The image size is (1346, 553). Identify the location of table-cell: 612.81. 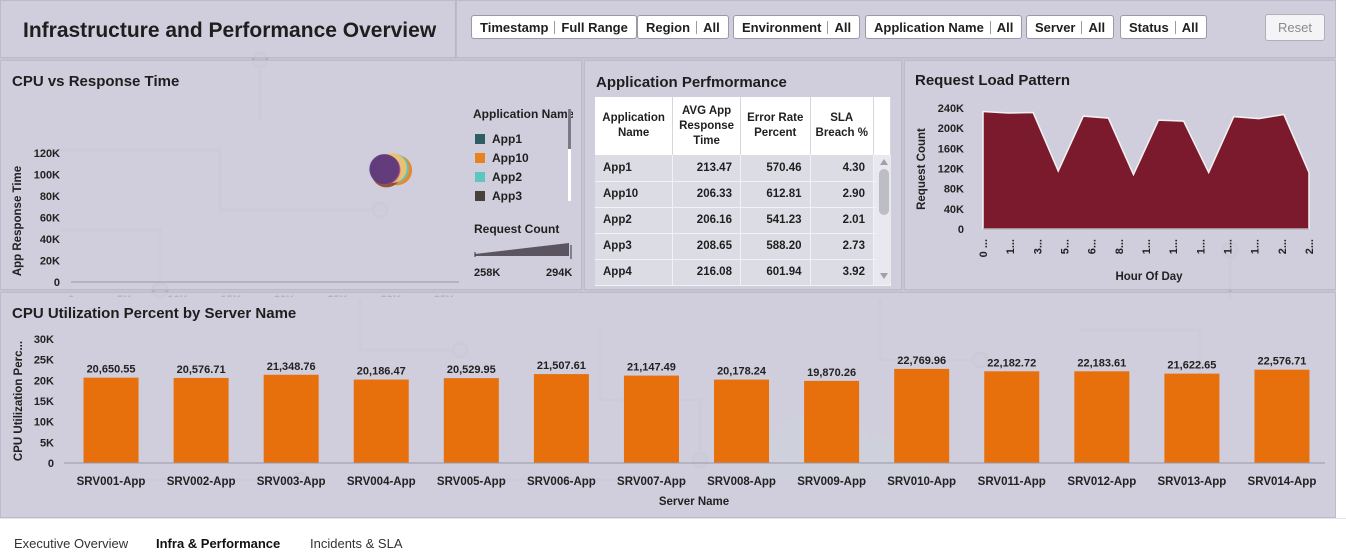
(775, 194).